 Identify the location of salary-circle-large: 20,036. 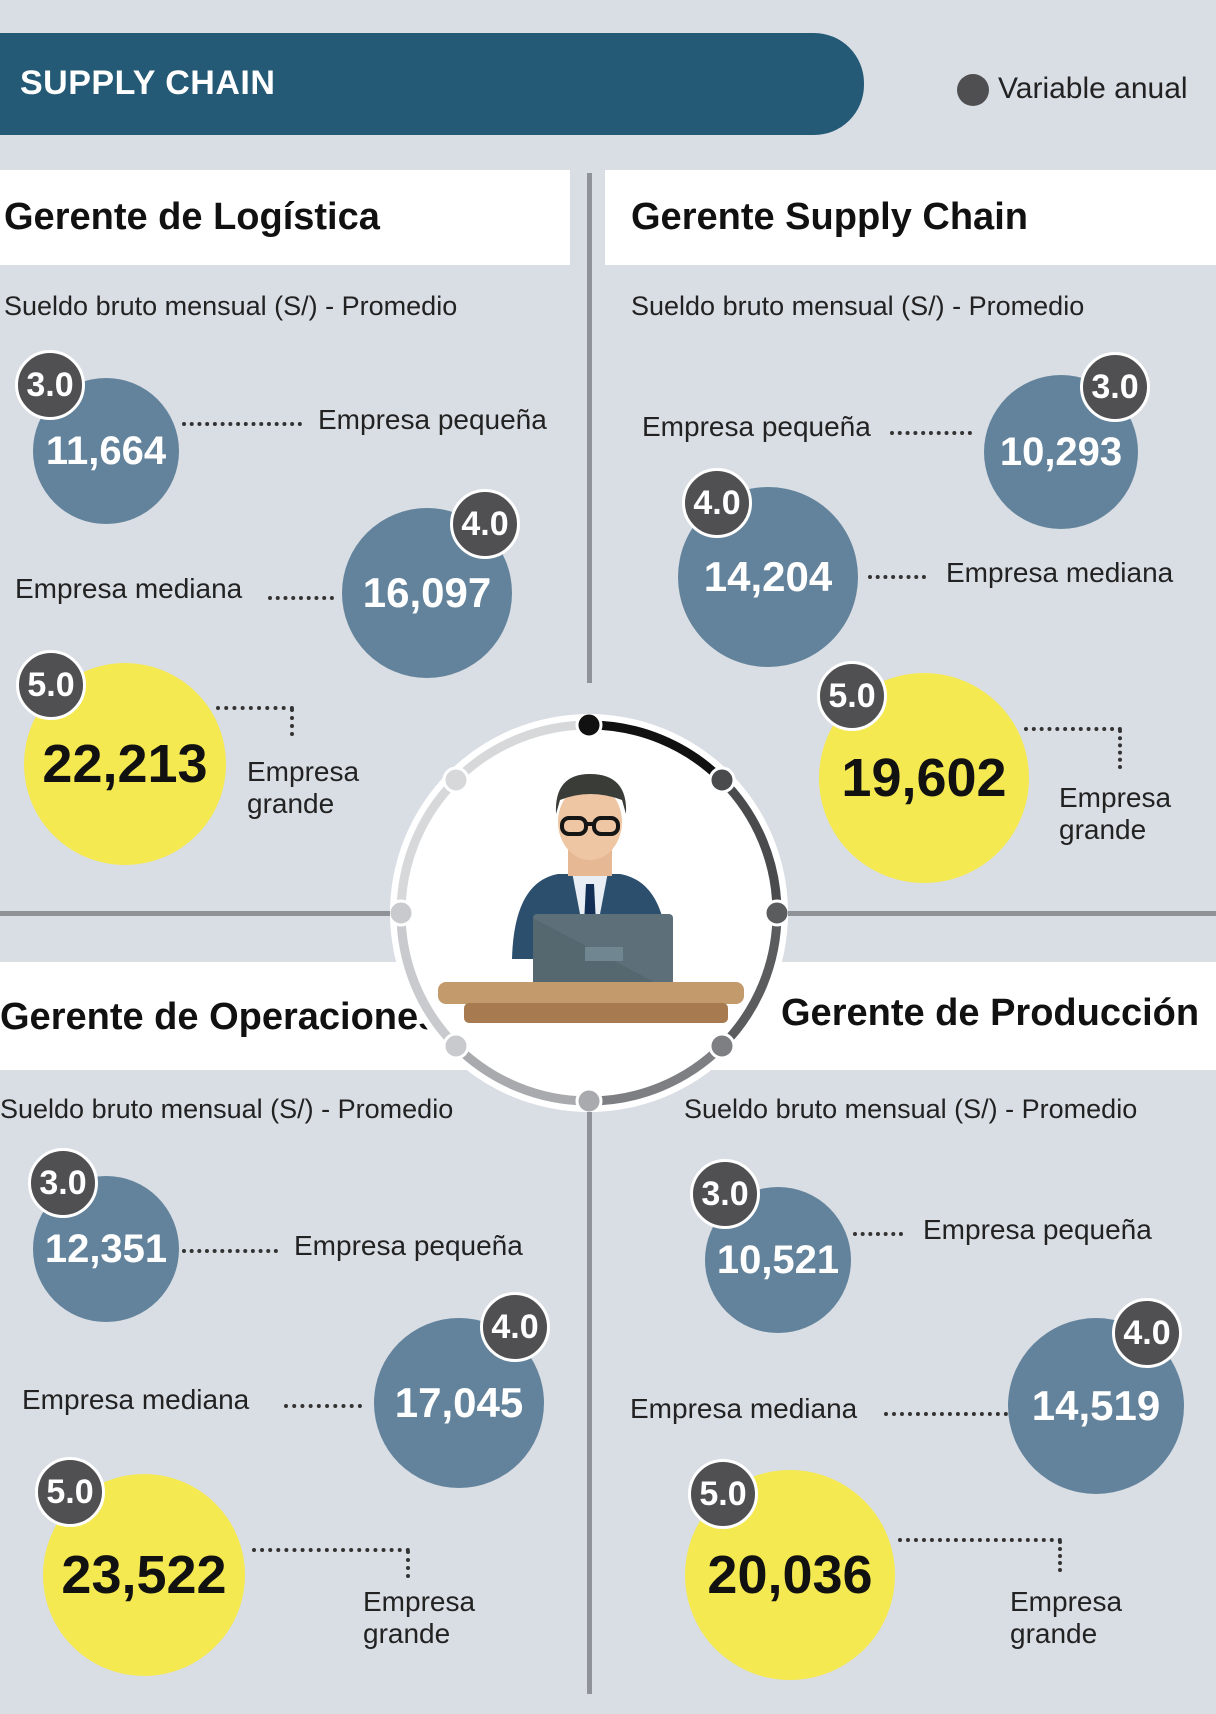
(790, 1575).